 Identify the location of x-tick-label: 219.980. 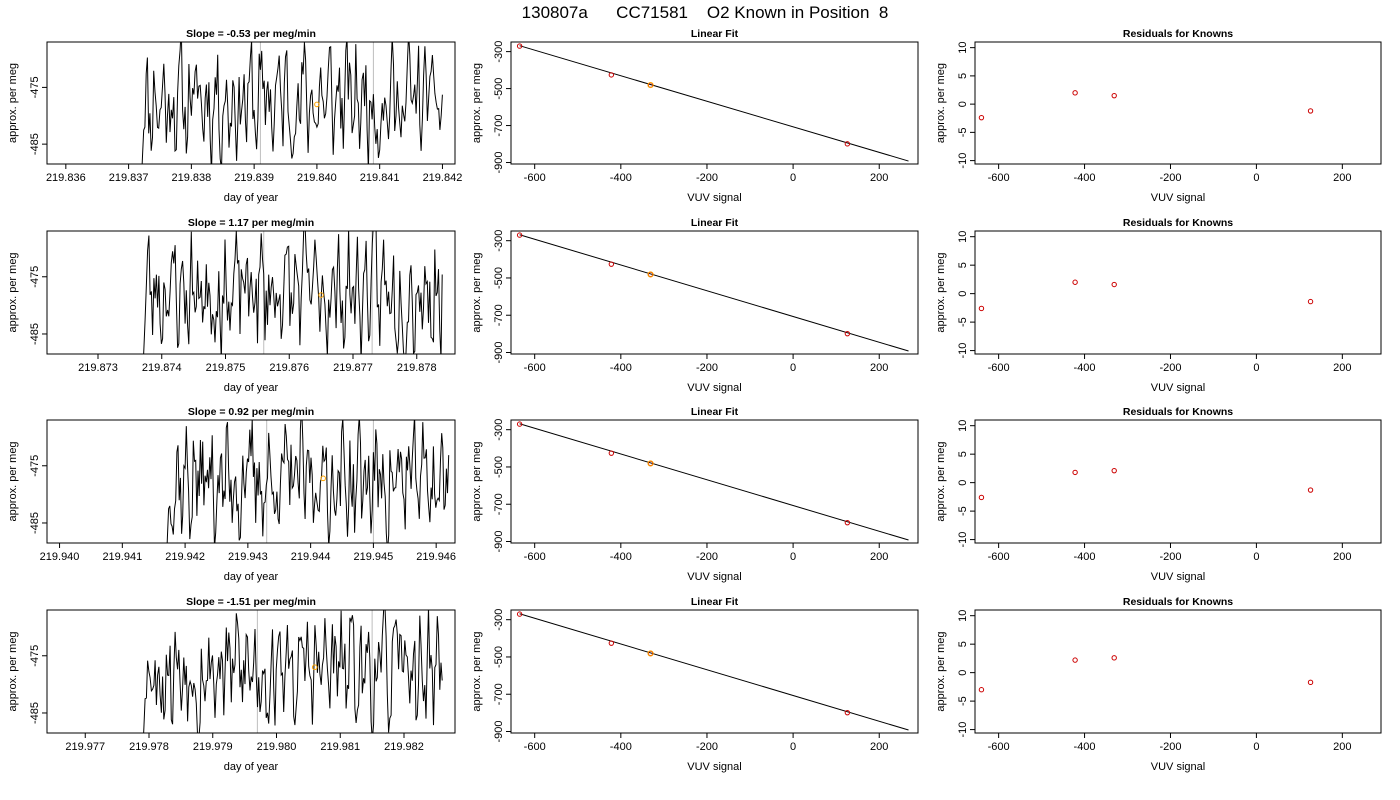
(277, 747).